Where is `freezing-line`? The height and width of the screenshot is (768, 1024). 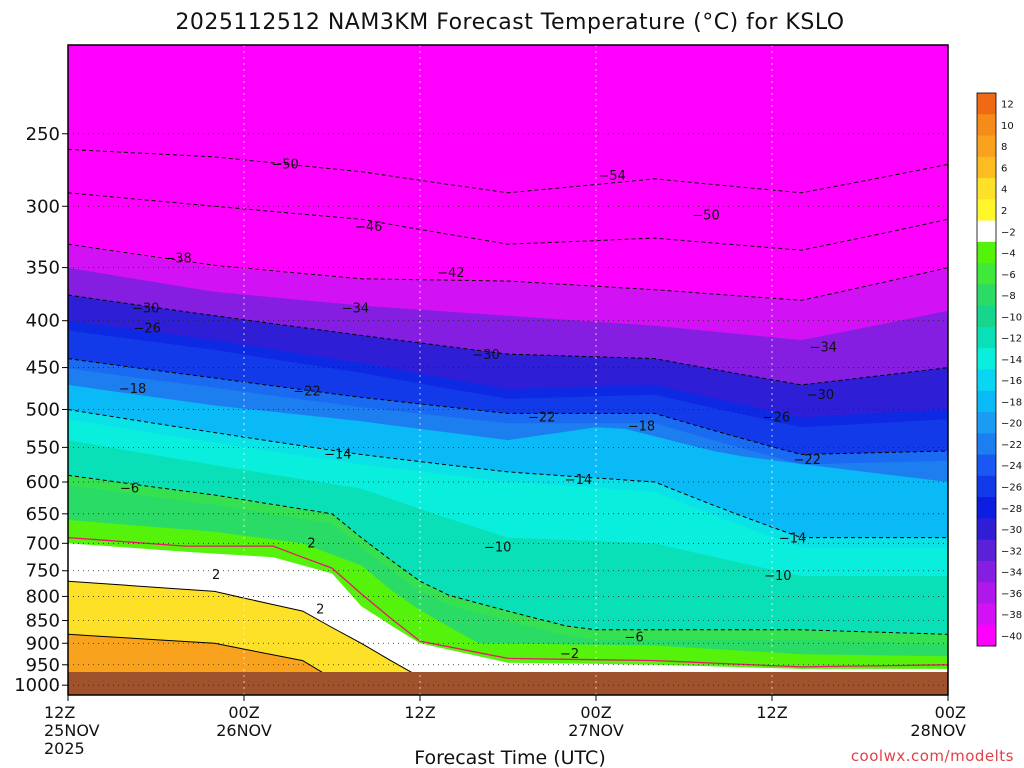
freezing-line is located at coordinates (508, 602).